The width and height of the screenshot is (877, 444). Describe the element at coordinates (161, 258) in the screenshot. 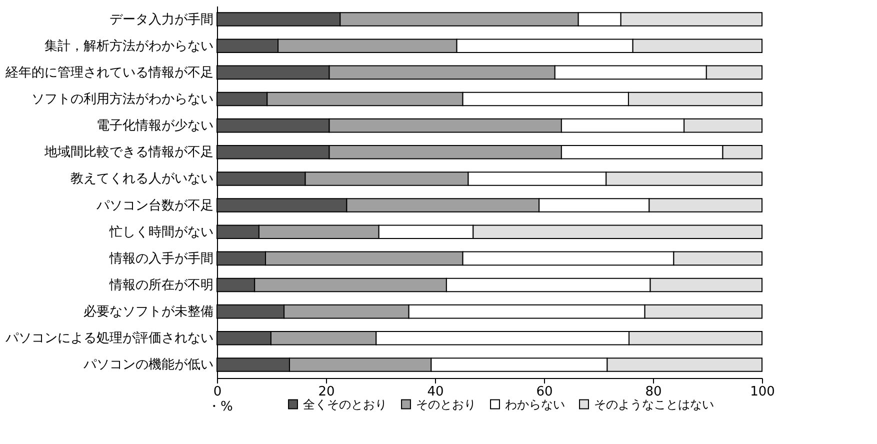

I see `y-tick-label: 情報の入手が手間` at that location.